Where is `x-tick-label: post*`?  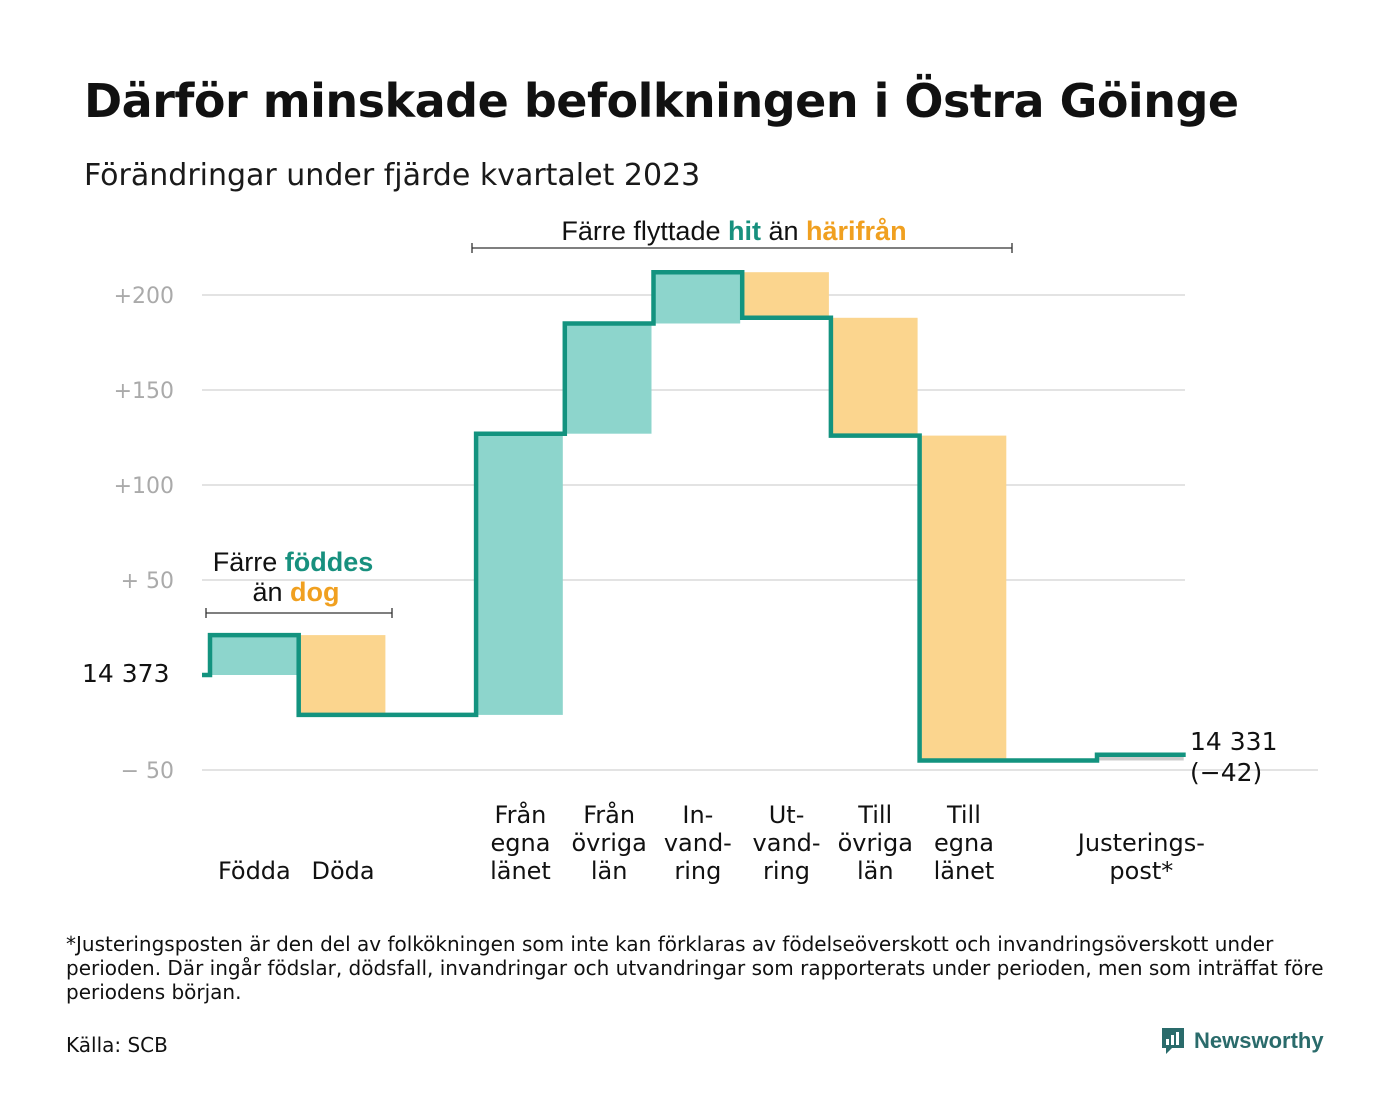 x-tick-label: post* is located at coordinates (1141, 871).